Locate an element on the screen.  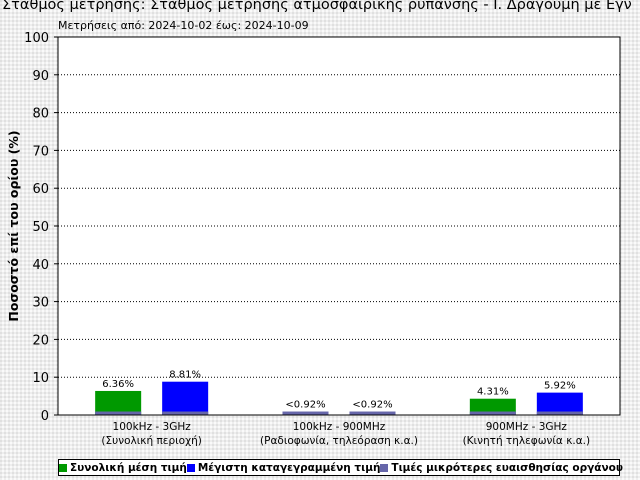
legend-label-sensitivity: Τιμές μικρότερες ευαισθησίας οργάνου is located at coordinates (507, 467).